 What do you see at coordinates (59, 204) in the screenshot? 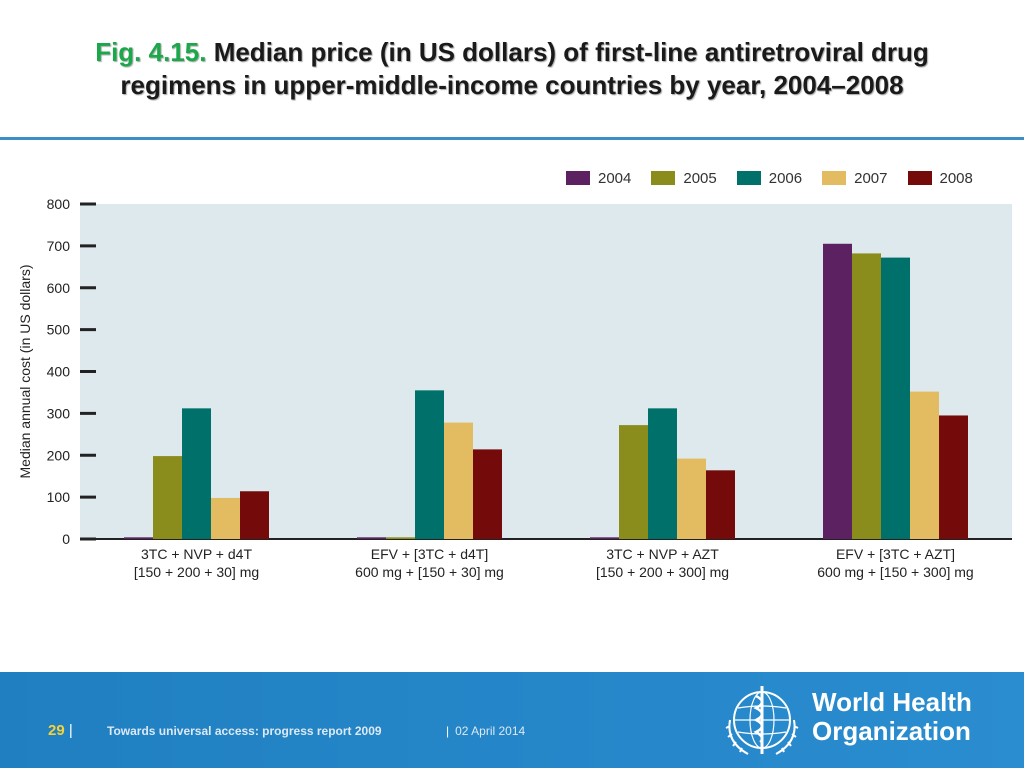
I see `y-tick-label: 800` at bounding box center [59, 204].